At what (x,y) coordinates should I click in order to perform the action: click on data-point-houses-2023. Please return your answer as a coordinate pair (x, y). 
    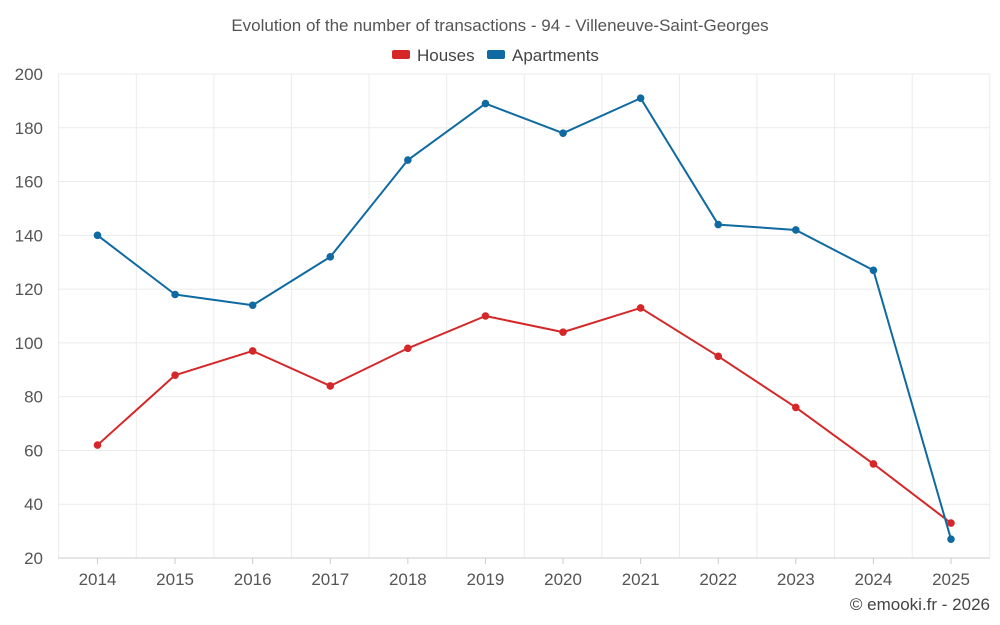
    Looking at the image, I should click on (796, 407).